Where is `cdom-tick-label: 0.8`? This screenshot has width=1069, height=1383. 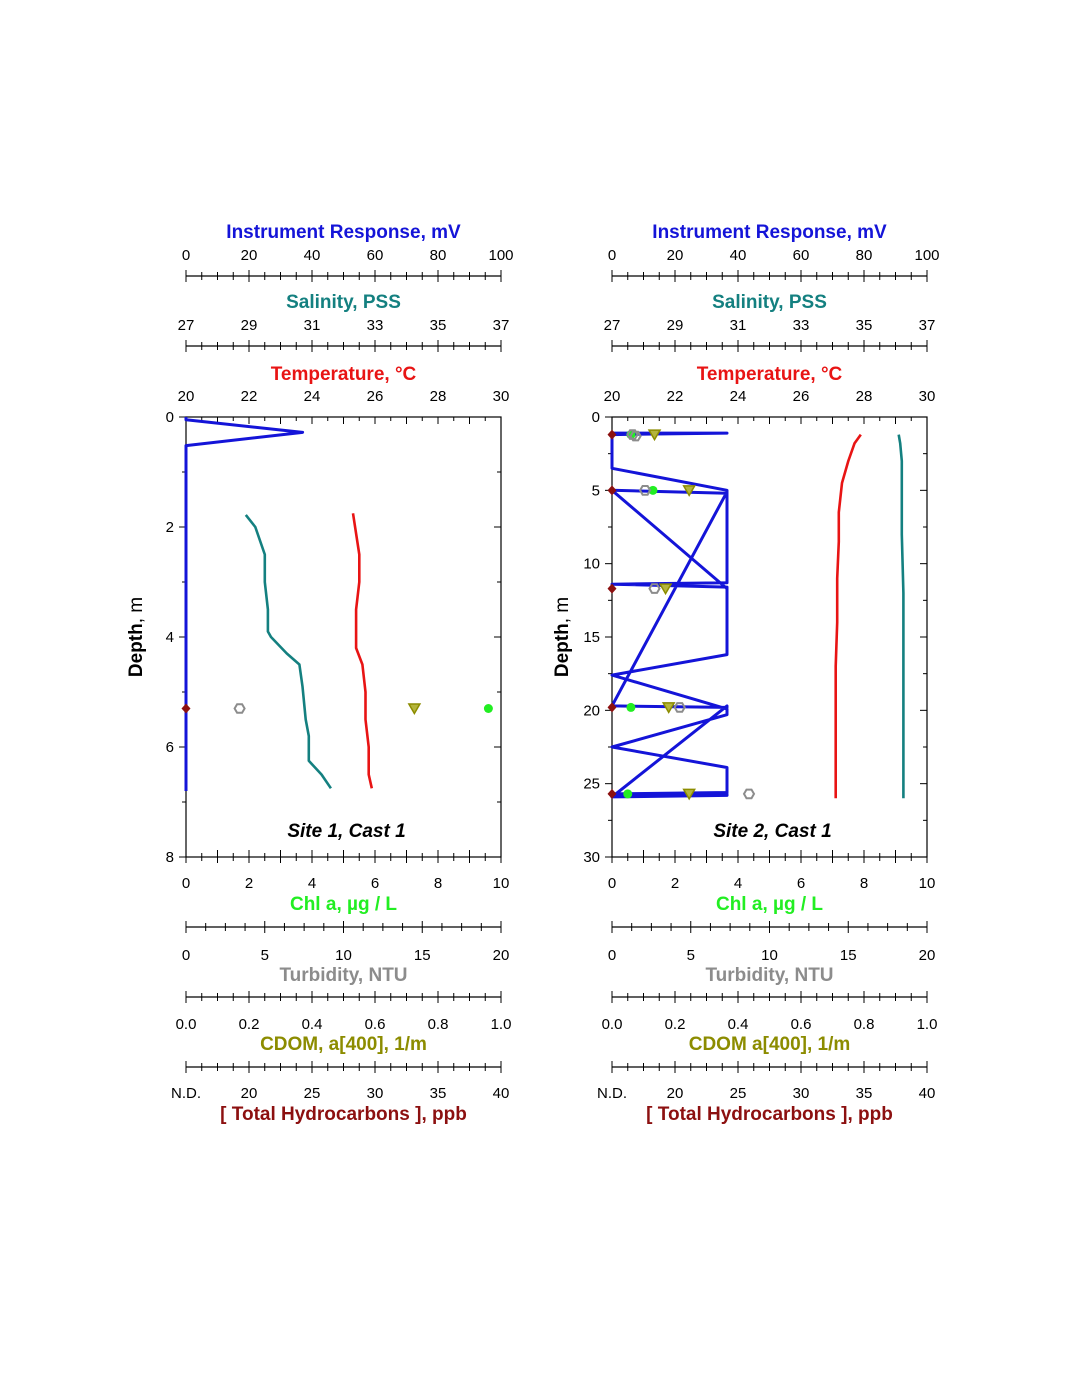 cdom-tick-label: 0.8 is located at coordinates (438, 1024).